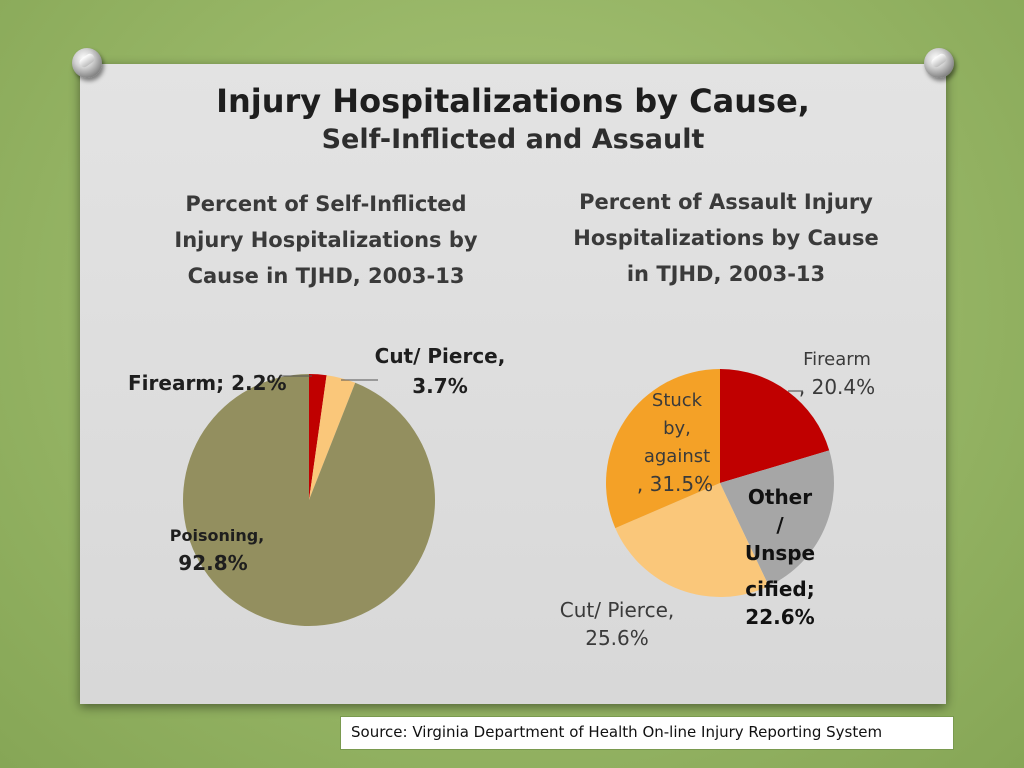  I want to click on chart2-label-other-line4: cified;, so click(779, 589).